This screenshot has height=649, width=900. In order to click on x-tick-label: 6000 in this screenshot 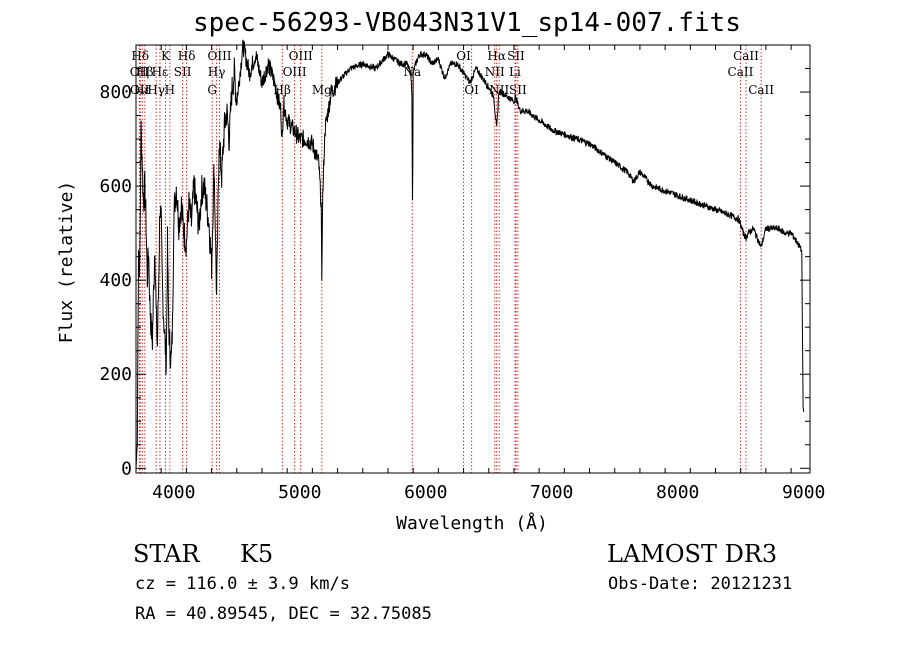, I will do `click(425, 492)`.